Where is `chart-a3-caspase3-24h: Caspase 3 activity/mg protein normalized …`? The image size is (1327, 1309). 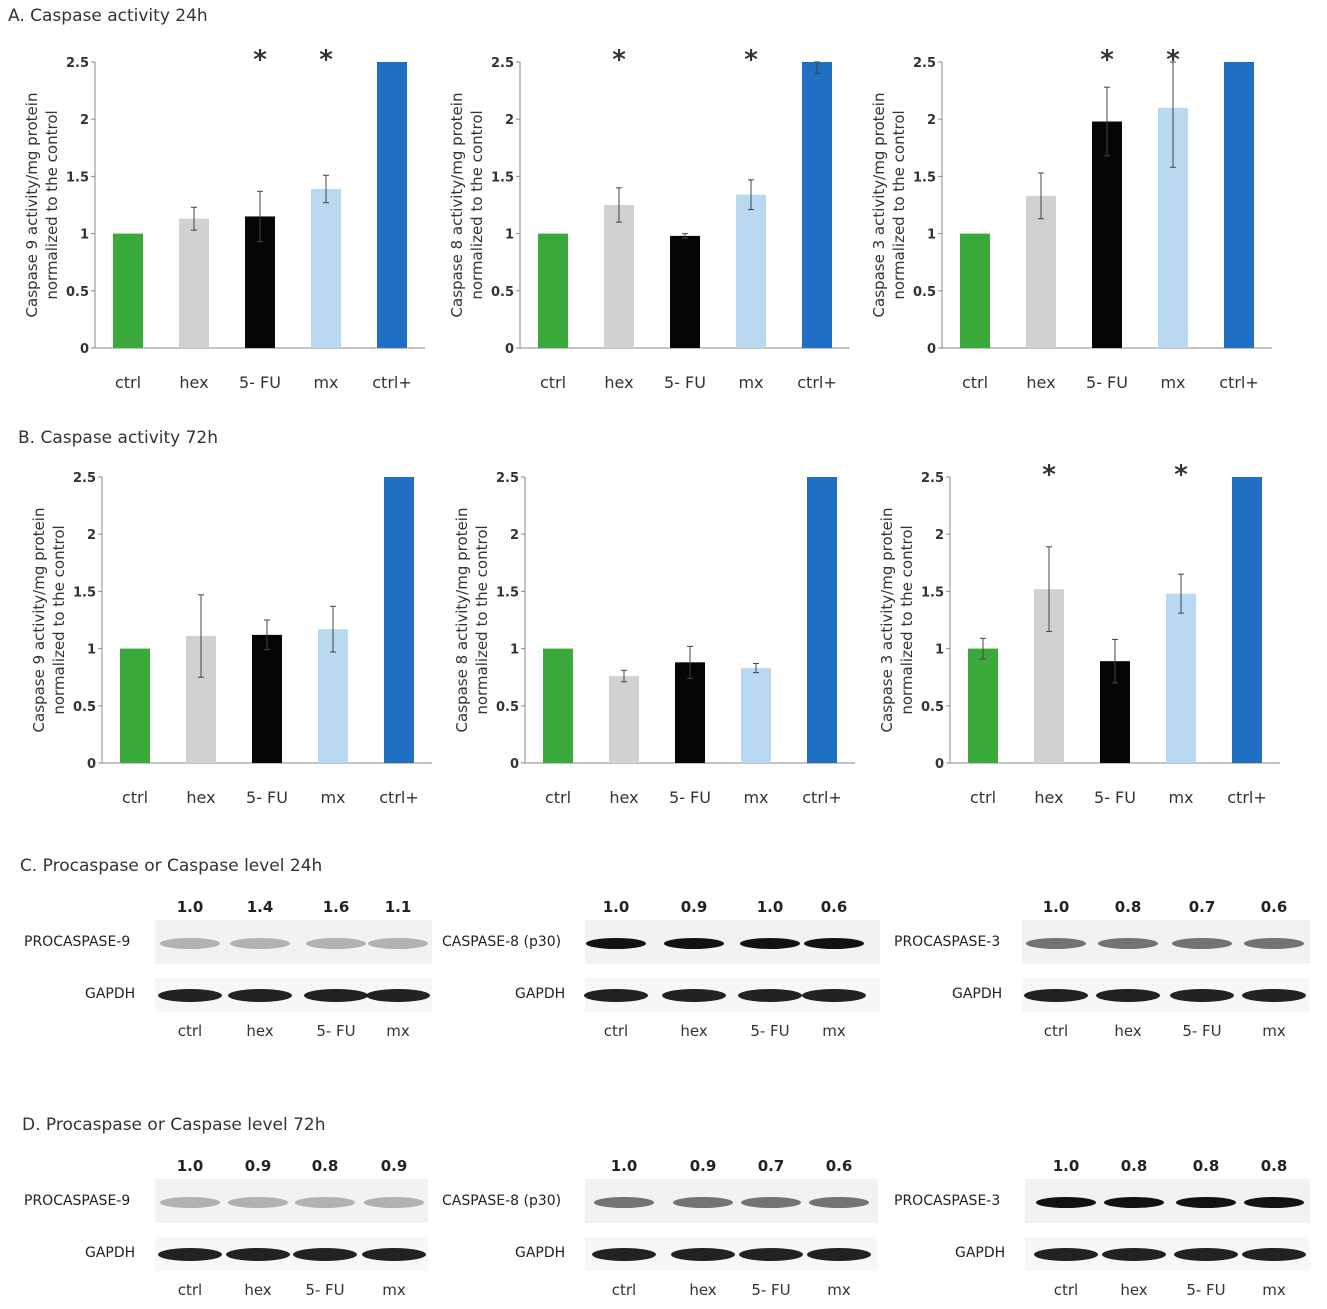 chart-a3-caspase3-24h: Caspase 3 activity/mg protein normalized … is located at coordinates (1071, 218).